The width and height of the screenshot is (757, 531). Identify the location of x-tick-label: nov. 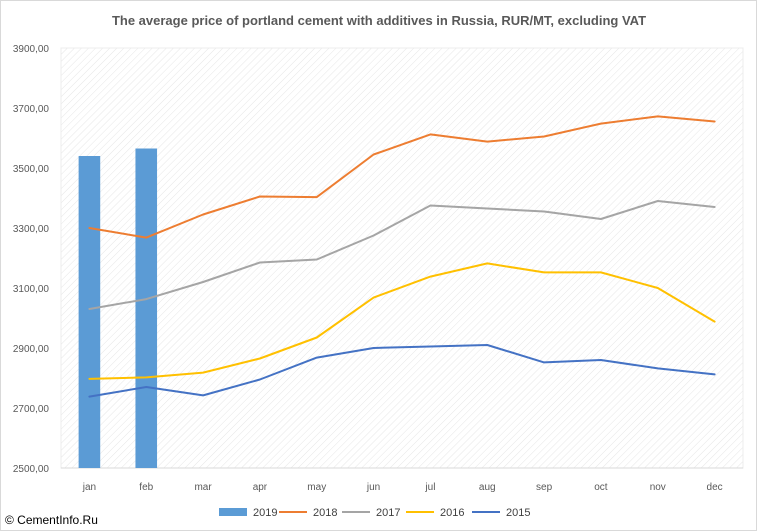
(658, 487).